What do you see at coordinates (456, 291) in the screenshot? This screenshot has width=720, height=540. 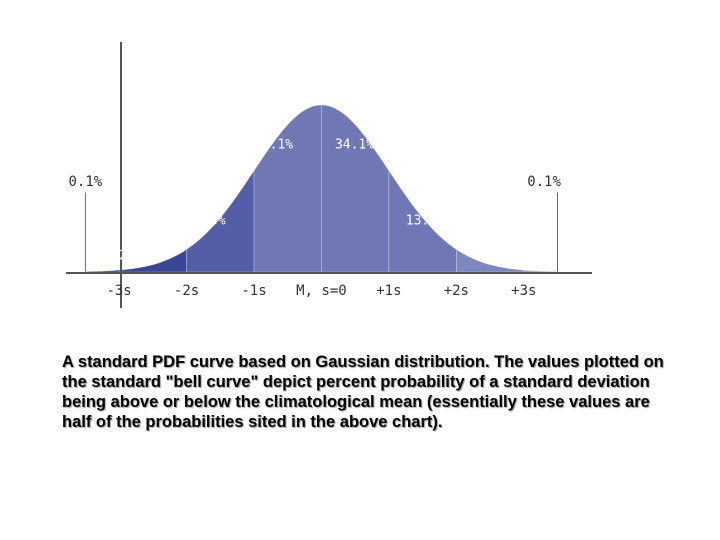 I see `x-tick-label-6: +2s` at bounding box center [456, 291].